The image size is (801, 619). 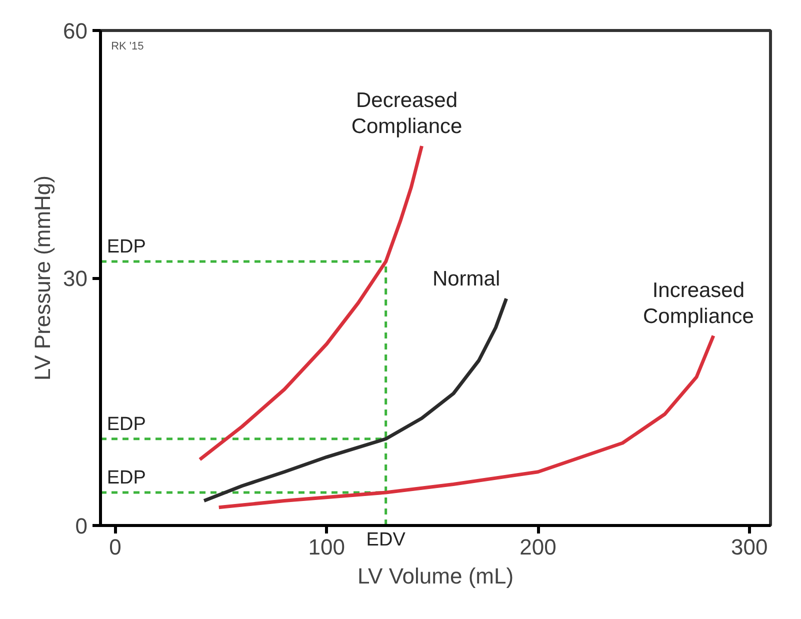 I want to click on ref-line-label: EDV, so click(x=386, y=540).